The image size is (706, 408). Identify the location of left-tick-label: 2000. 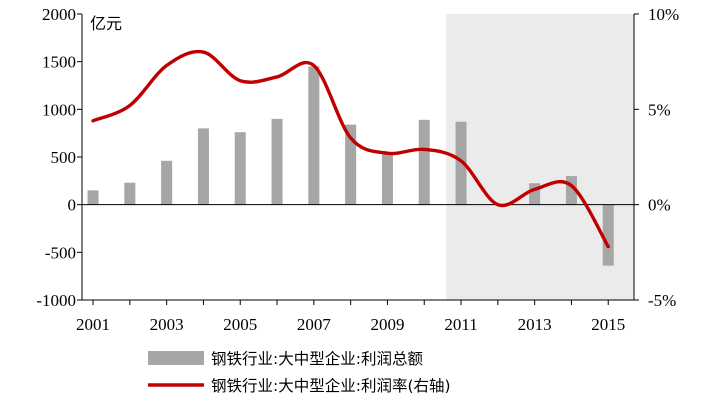
(59, 14).